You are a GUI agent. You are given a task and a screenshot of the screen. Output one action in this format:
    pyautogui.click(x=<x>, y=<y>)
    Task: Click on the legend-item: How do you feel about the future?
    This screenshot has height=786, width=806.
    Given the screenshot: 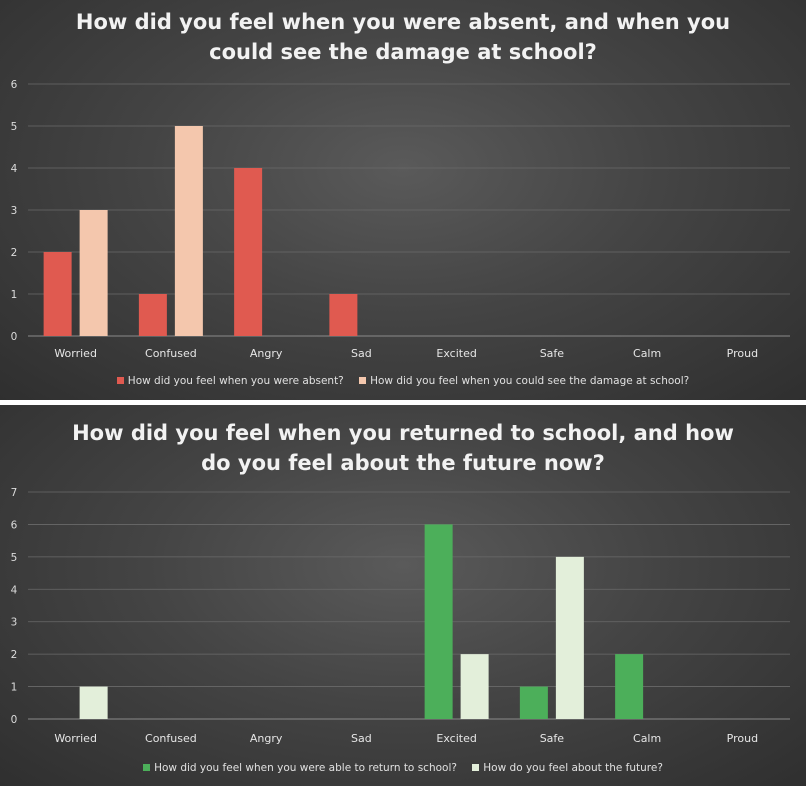 What is the action you would take?
    pyautogui.click(x=567, y=768)
    